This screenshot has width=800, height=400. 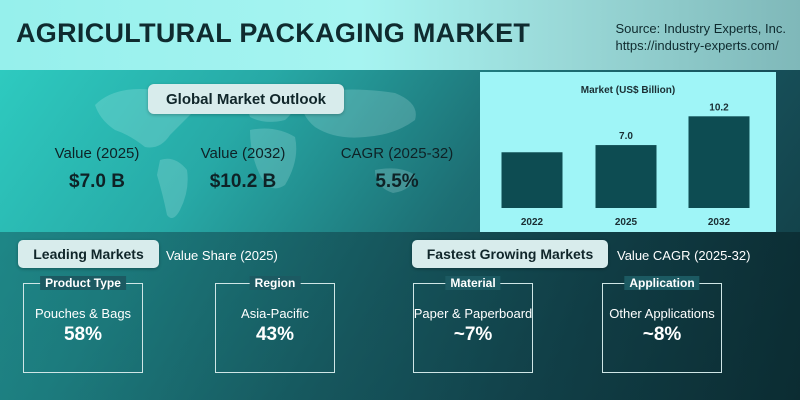 I want to click on segment-card-name: Paper & Paperboard, so click(x=473, y=313).